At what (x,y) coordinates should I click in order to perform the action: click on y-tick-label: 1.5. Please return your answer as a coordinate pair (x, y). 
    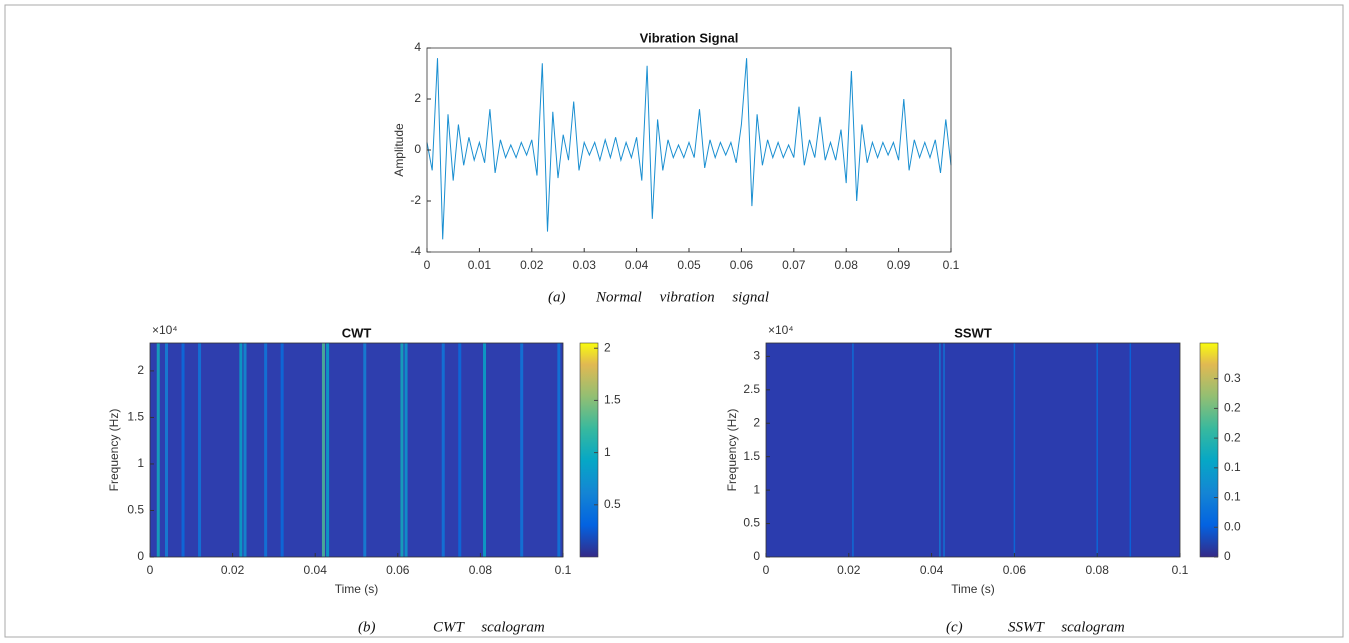
    Looking at the image, I should click on (751, 456).